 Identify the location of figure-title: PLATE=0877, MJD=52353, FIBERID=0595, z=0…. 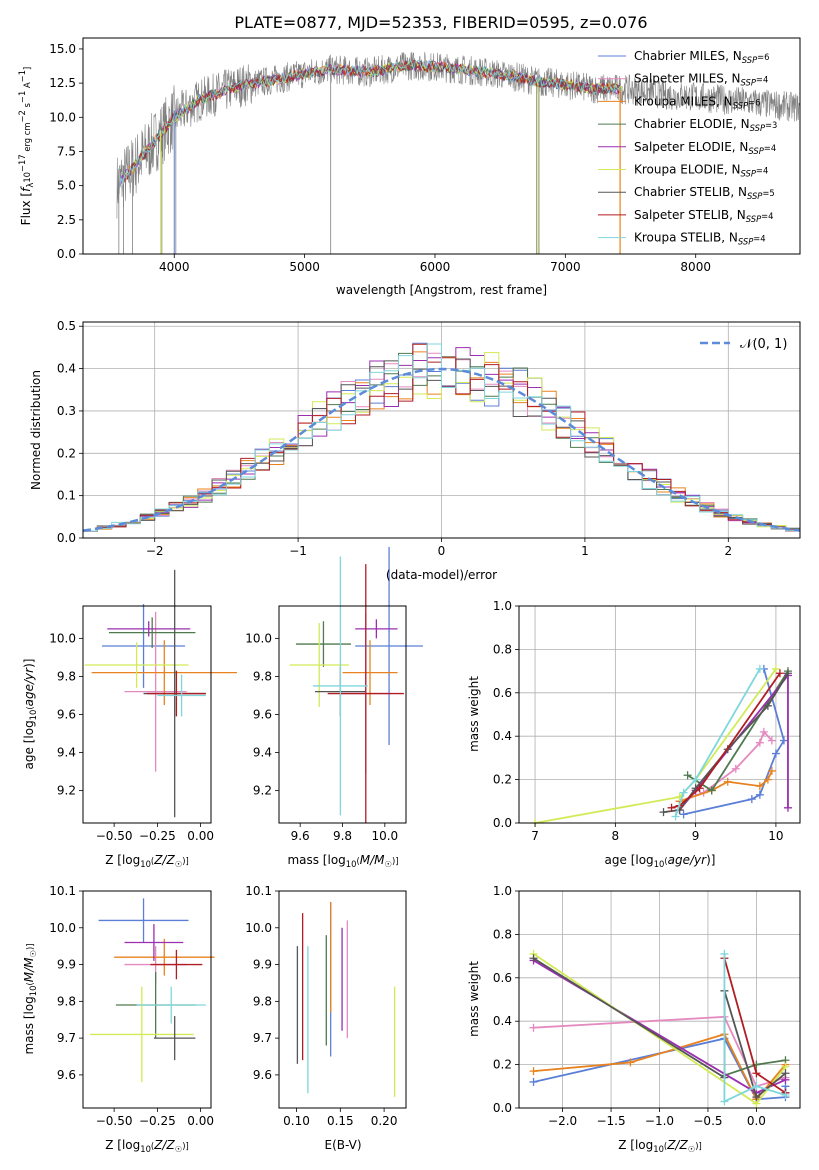
(440, 22).